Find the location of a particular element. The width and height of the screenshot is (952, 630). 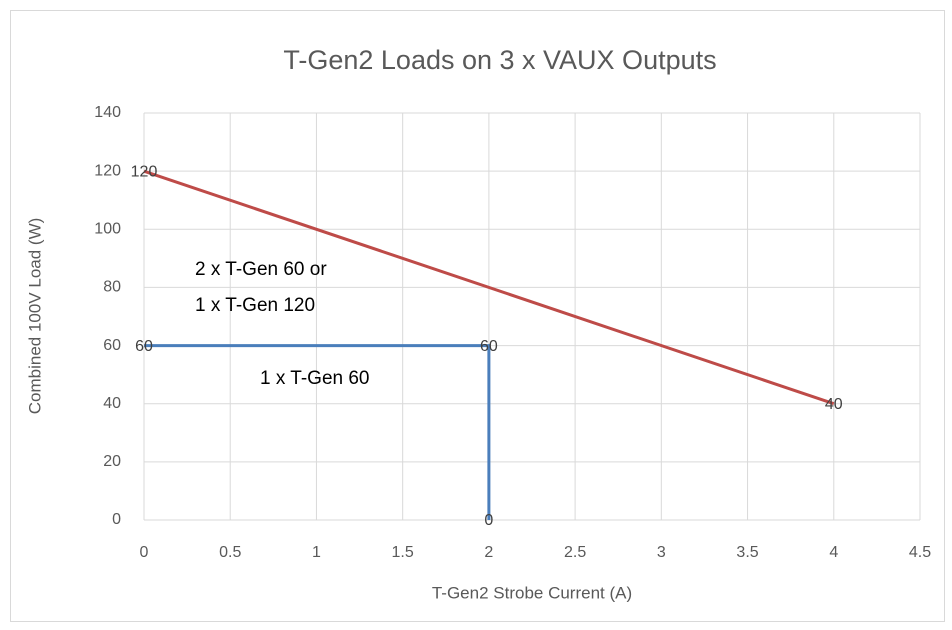

x-tick-label: 2 is located at coordinates (488, 552).